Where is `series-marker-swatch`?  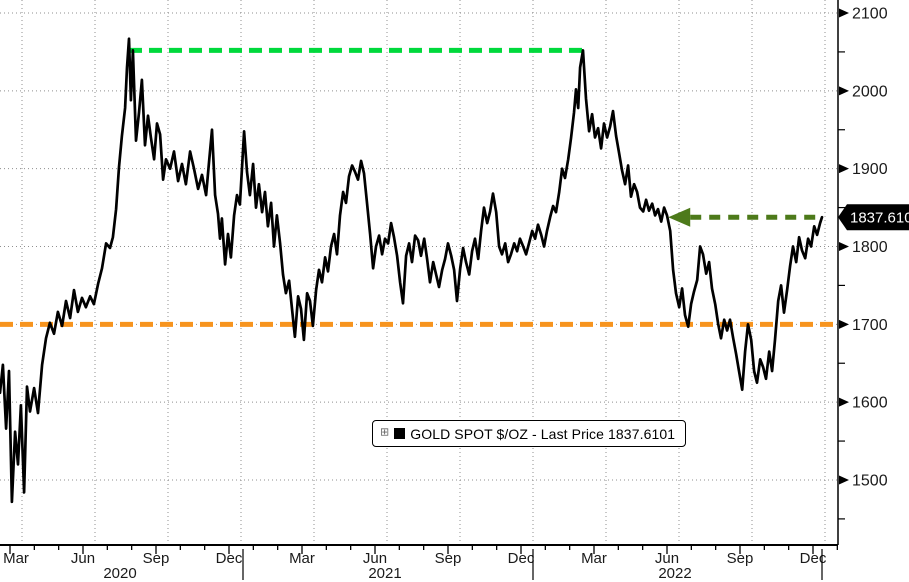
series-marker-swatch is located at coordinates (400, 433).